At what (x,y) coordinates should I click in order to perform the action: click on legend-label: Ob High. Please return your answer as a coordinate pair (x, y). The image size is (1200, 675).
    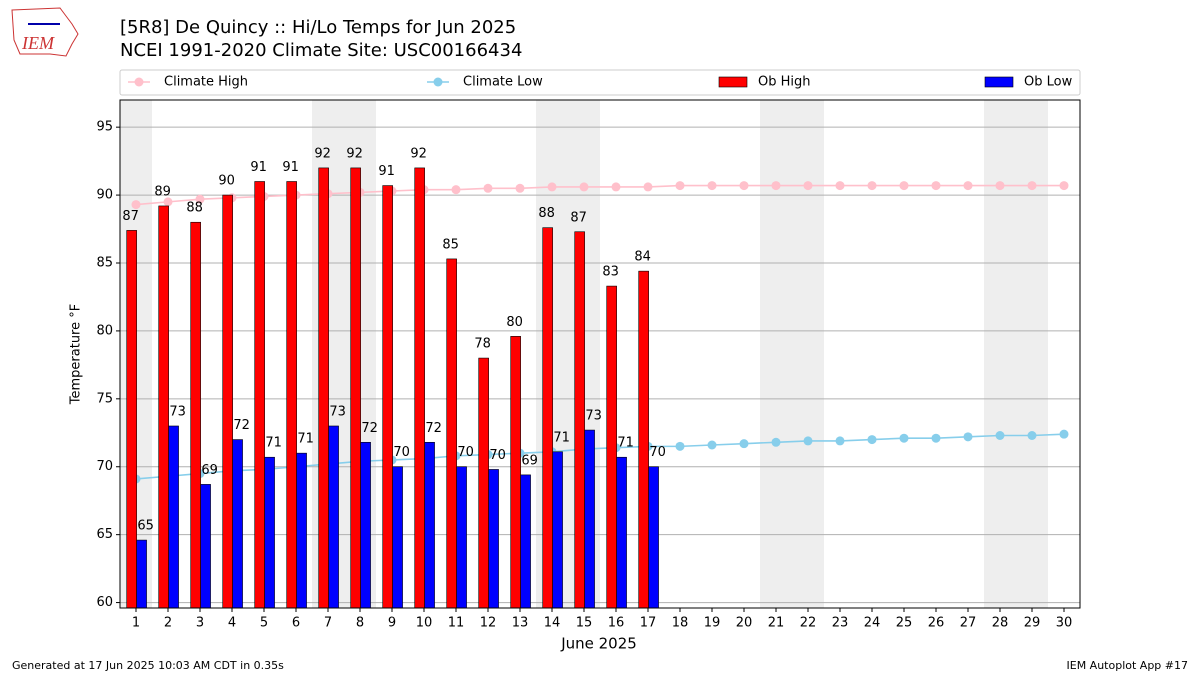
    Looking at the image, I should click on (784, 82).